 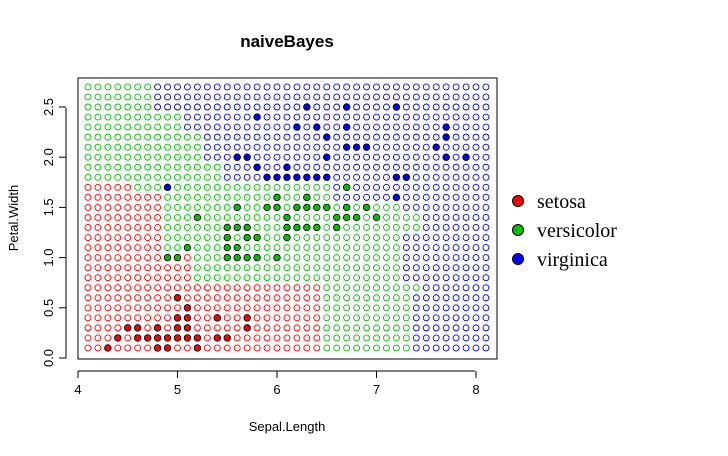 What do you see at coordinates (277, 383) in the screenshot?
I see `x-axis: 4 5 6 7 8` at bounding box center [277, 383].